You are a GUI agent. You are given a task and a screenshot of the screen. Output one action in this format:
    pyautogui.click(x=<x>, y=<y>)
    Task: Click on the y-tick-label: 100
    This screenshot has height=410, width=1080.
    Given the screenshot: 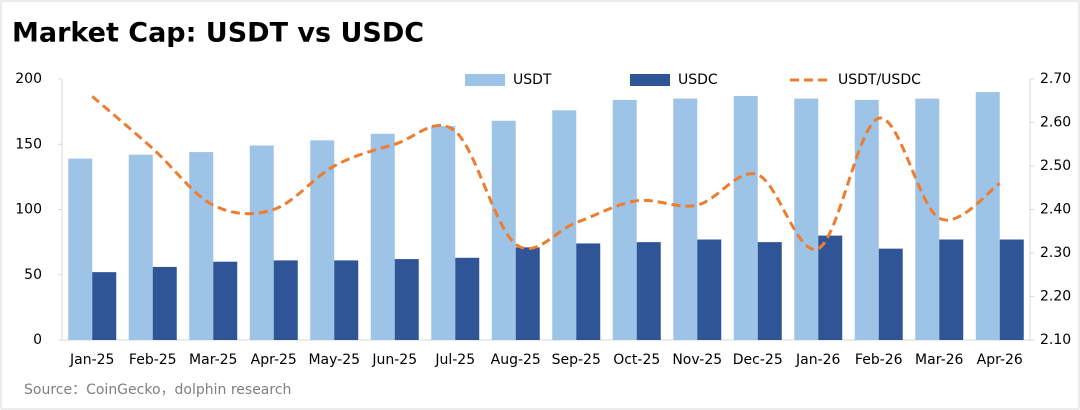 What is the action you would take?
    pyautogui.click(x=28, y=210)
    